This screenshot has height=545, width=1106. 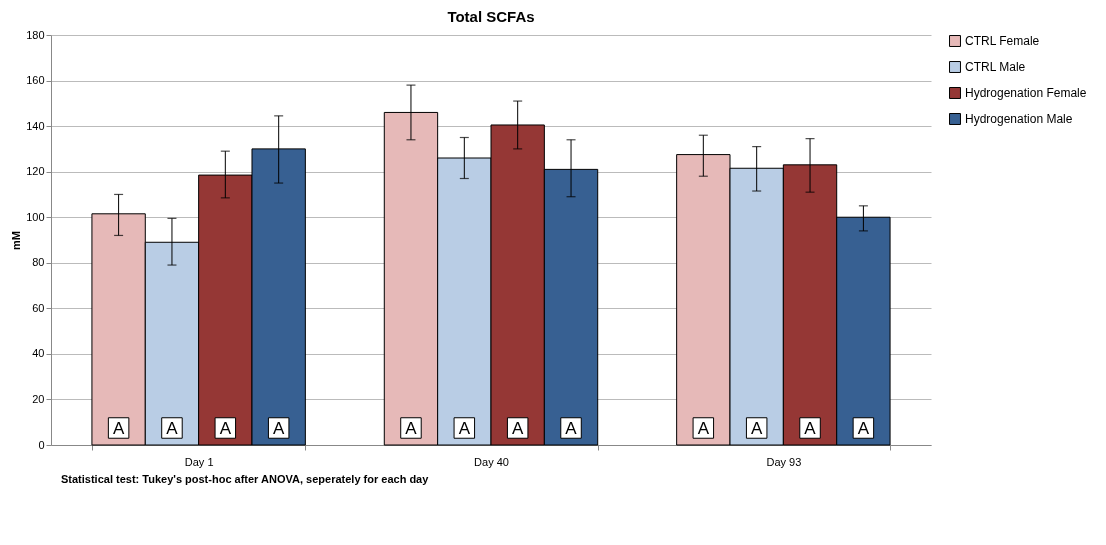 I want to click on legend-label: CTRL Male, so click(x=995, y=67).